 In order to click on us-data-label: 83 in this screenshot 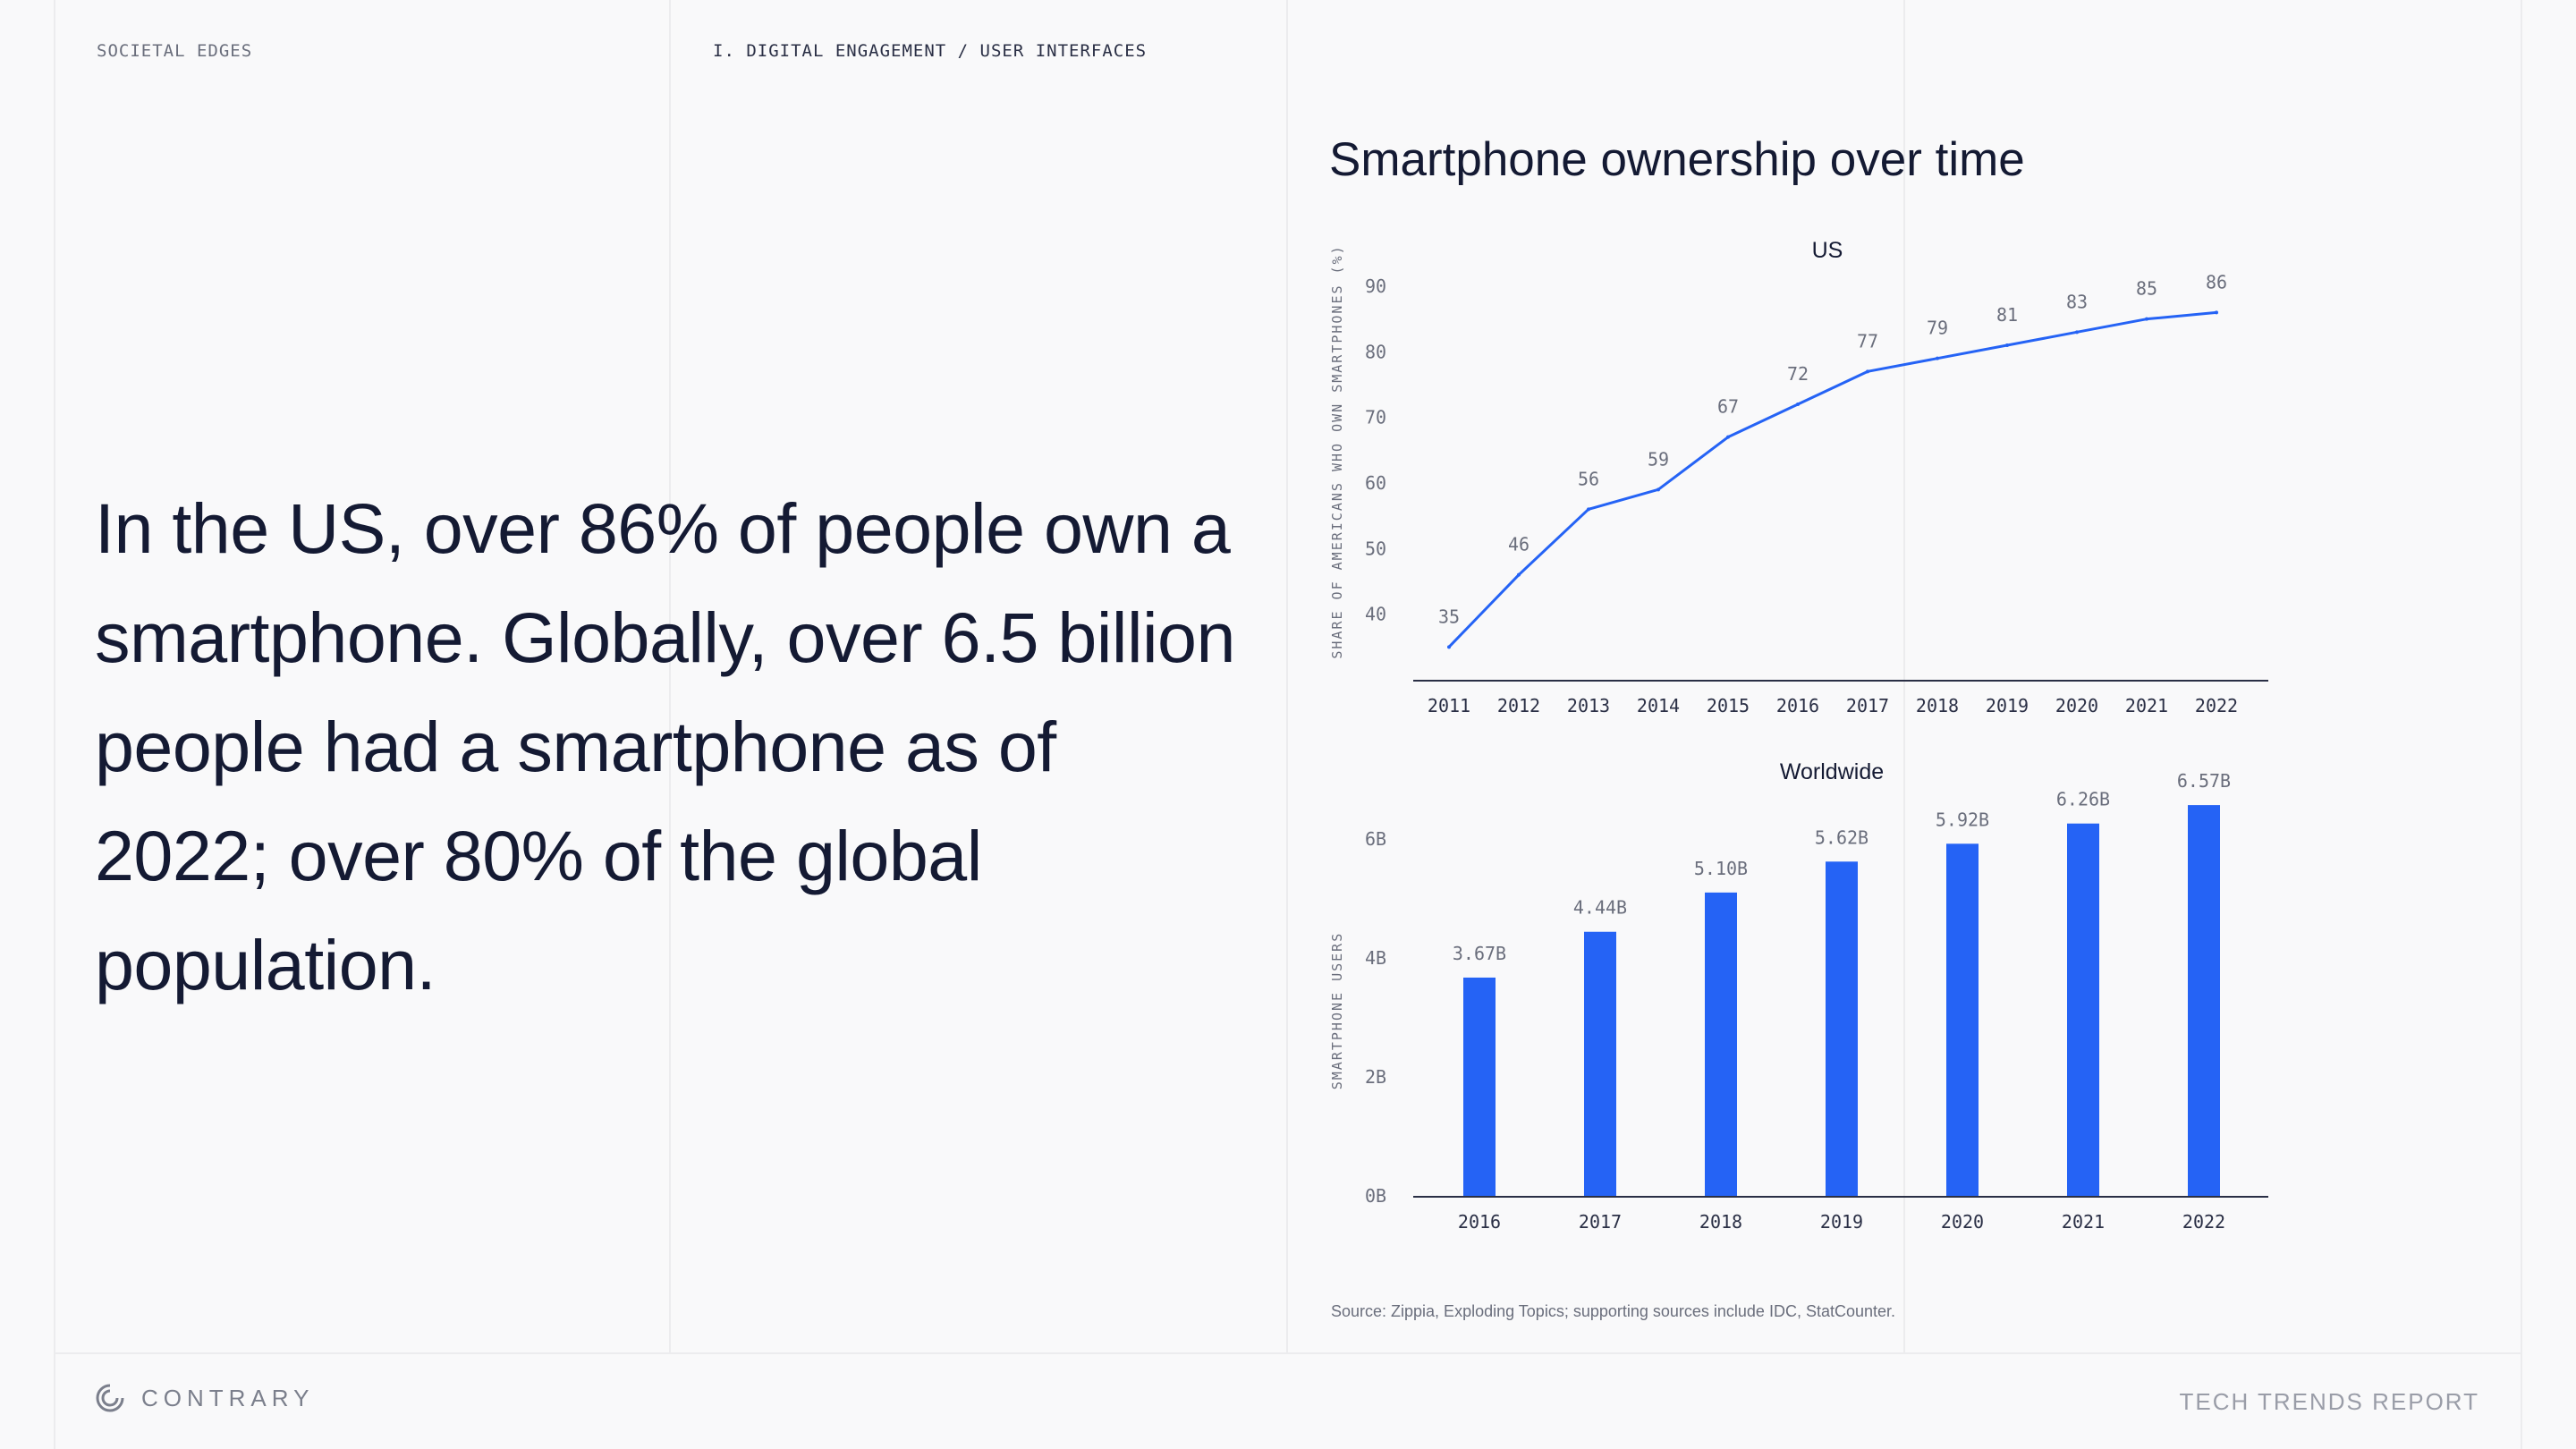, I will do `click(2077, 301)`.